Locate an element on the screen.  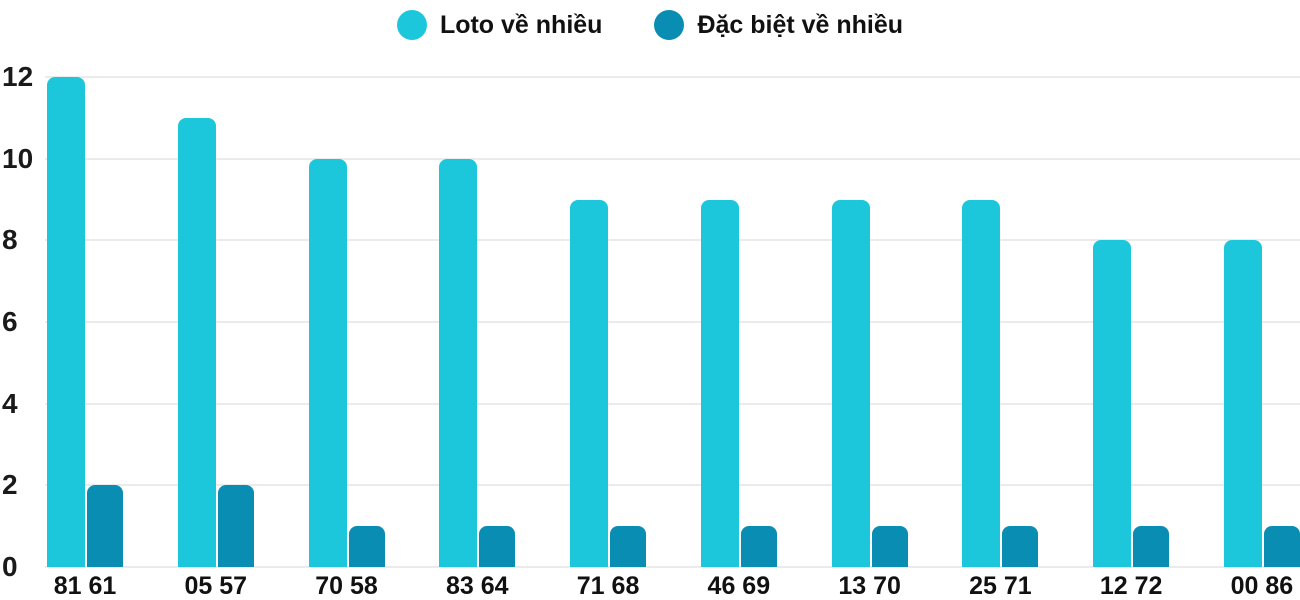
y-tick-label: 10 is located at coordinates (18, 158).